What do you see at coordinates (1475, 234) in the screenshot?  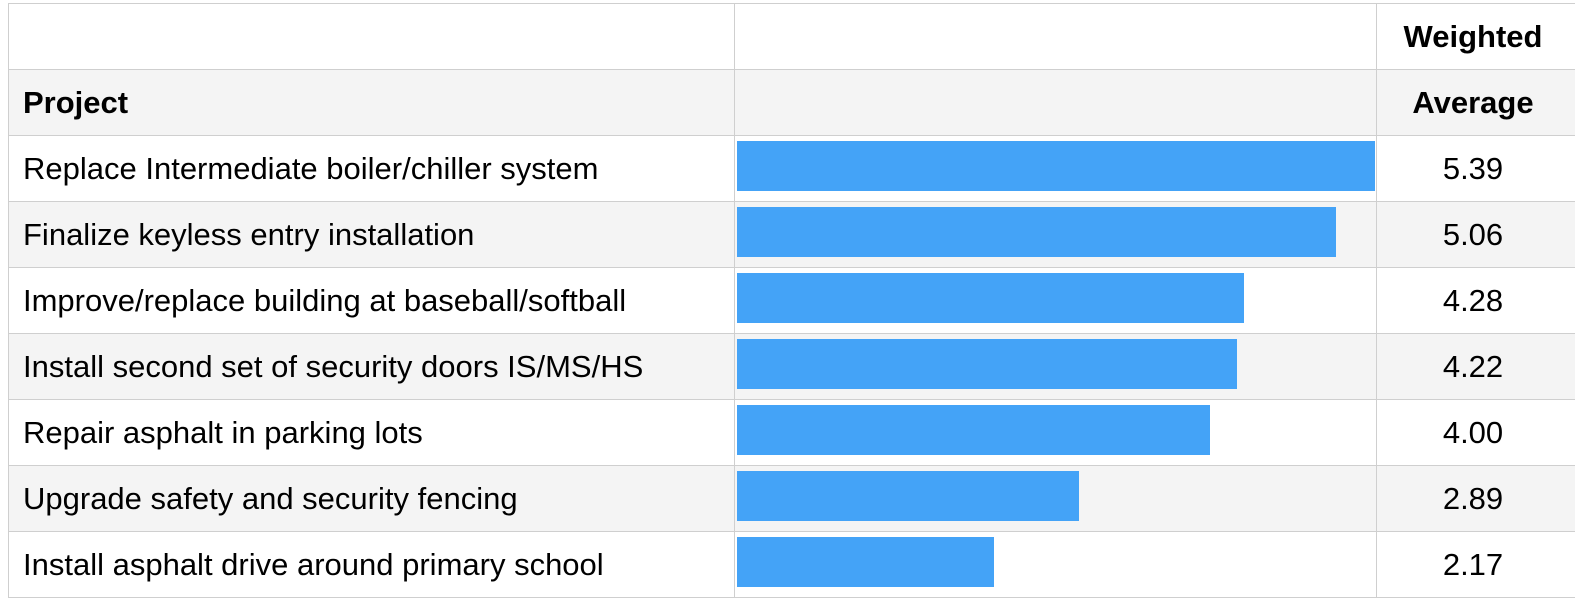 I see `data-label: 5.06` at bounding box center [1475, 234].